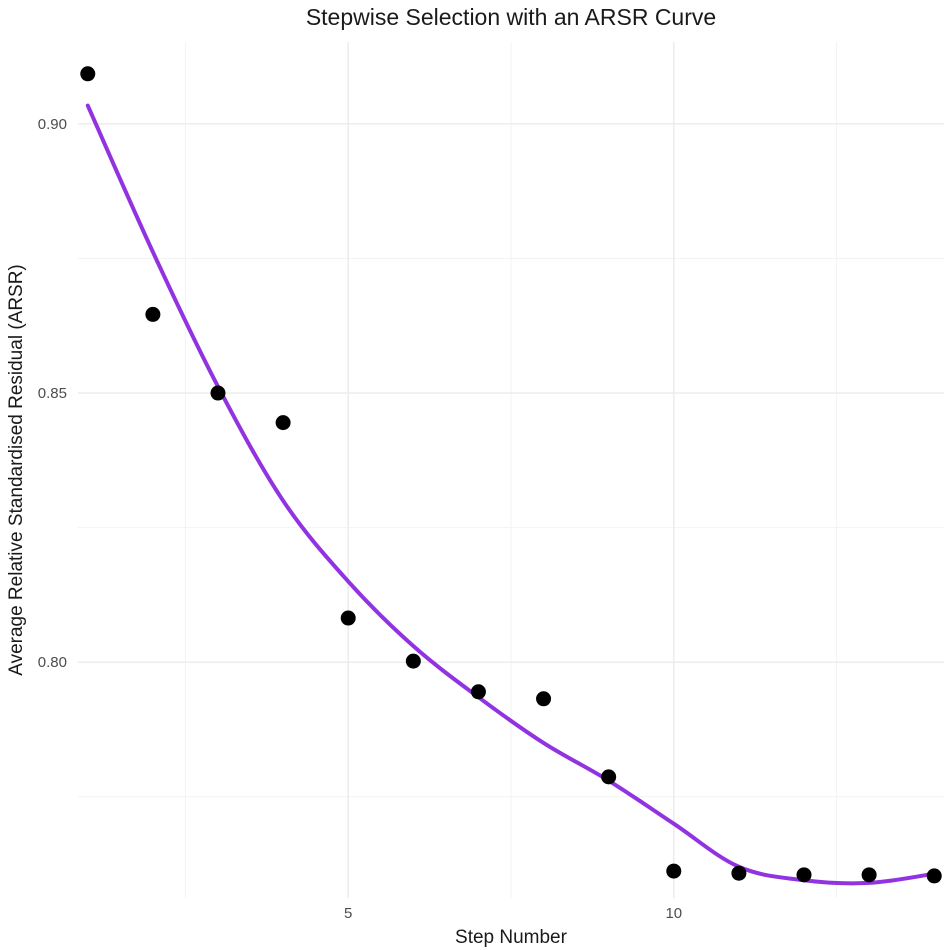 This screenshot has width=944, height=950. What do you see at coordinates (511, 937) in the screenshot?
I see `x-axis-label: Step Number` at bounding box center [511, 937].